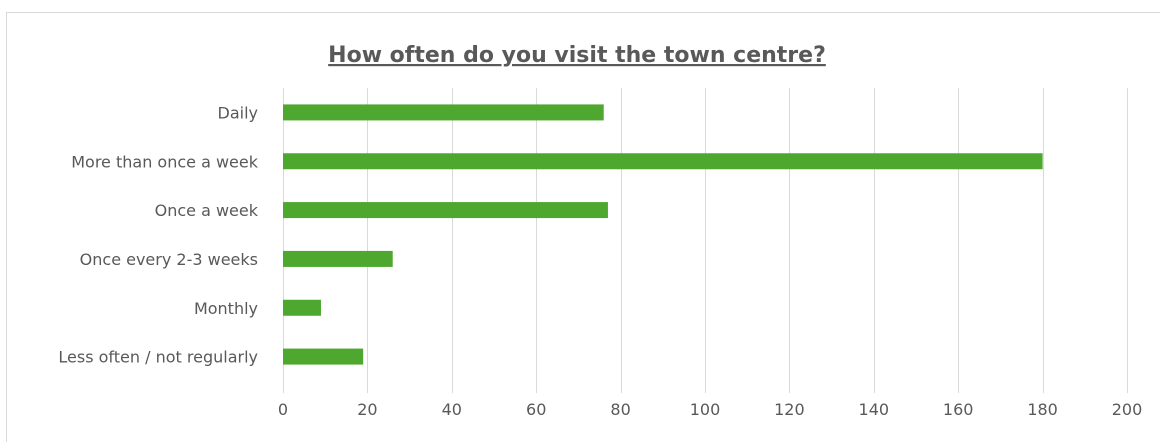 The height and width of the screenshot is (442, 1160). I want to click on category-label: More than once a week, so click(165, 161).